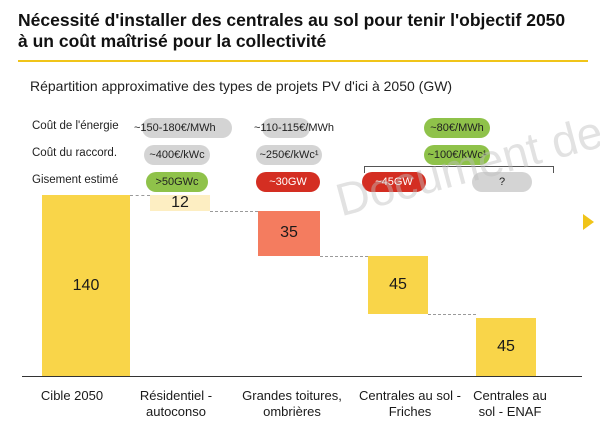  I want to click on bar-2: 12, so click(180, 202).